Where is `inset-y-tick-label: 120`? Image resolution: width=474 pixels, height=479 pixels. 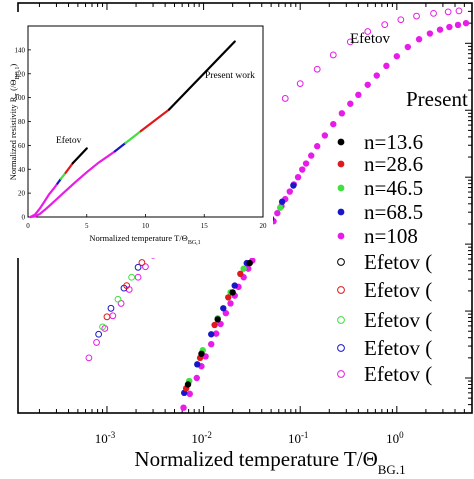
inset-y-tick-label: 120 is located at coordinates (20, 74).